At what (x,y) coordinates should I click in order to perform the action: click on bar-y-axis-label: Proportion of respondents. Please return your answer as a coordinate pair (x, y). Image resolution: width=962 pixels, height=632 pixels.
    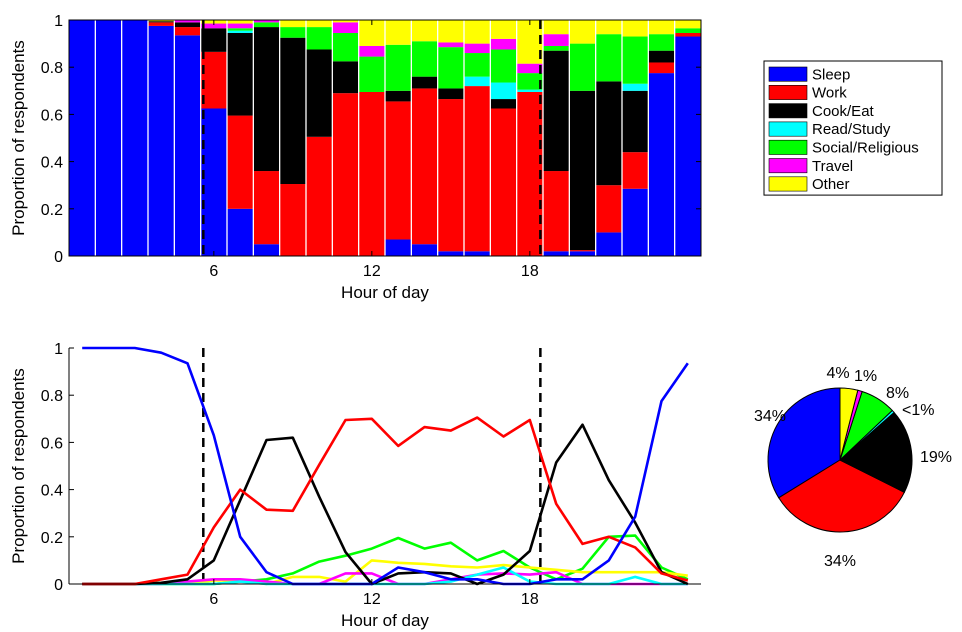
    Looking at the image, I should click on (18, 138).